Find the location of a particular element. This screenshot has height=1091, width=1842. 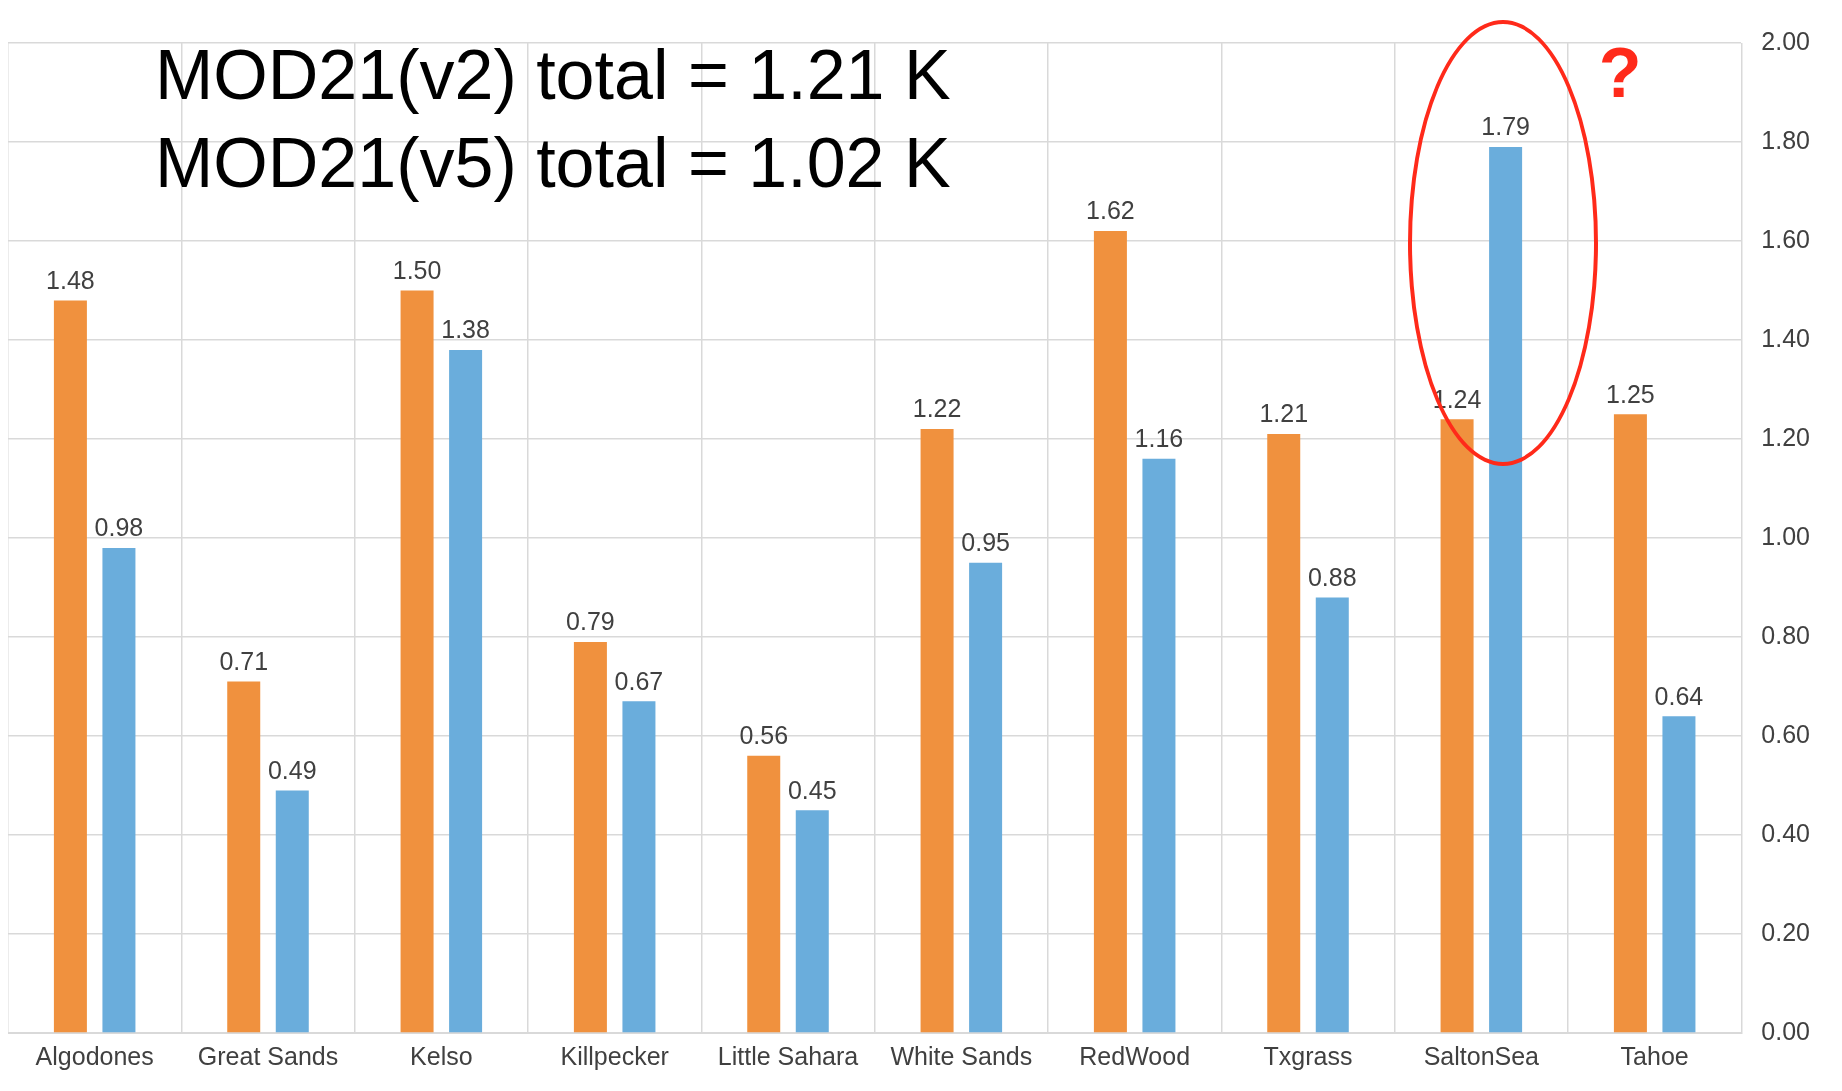

data-label: 1.79 is located at coordinates (1505, 126).